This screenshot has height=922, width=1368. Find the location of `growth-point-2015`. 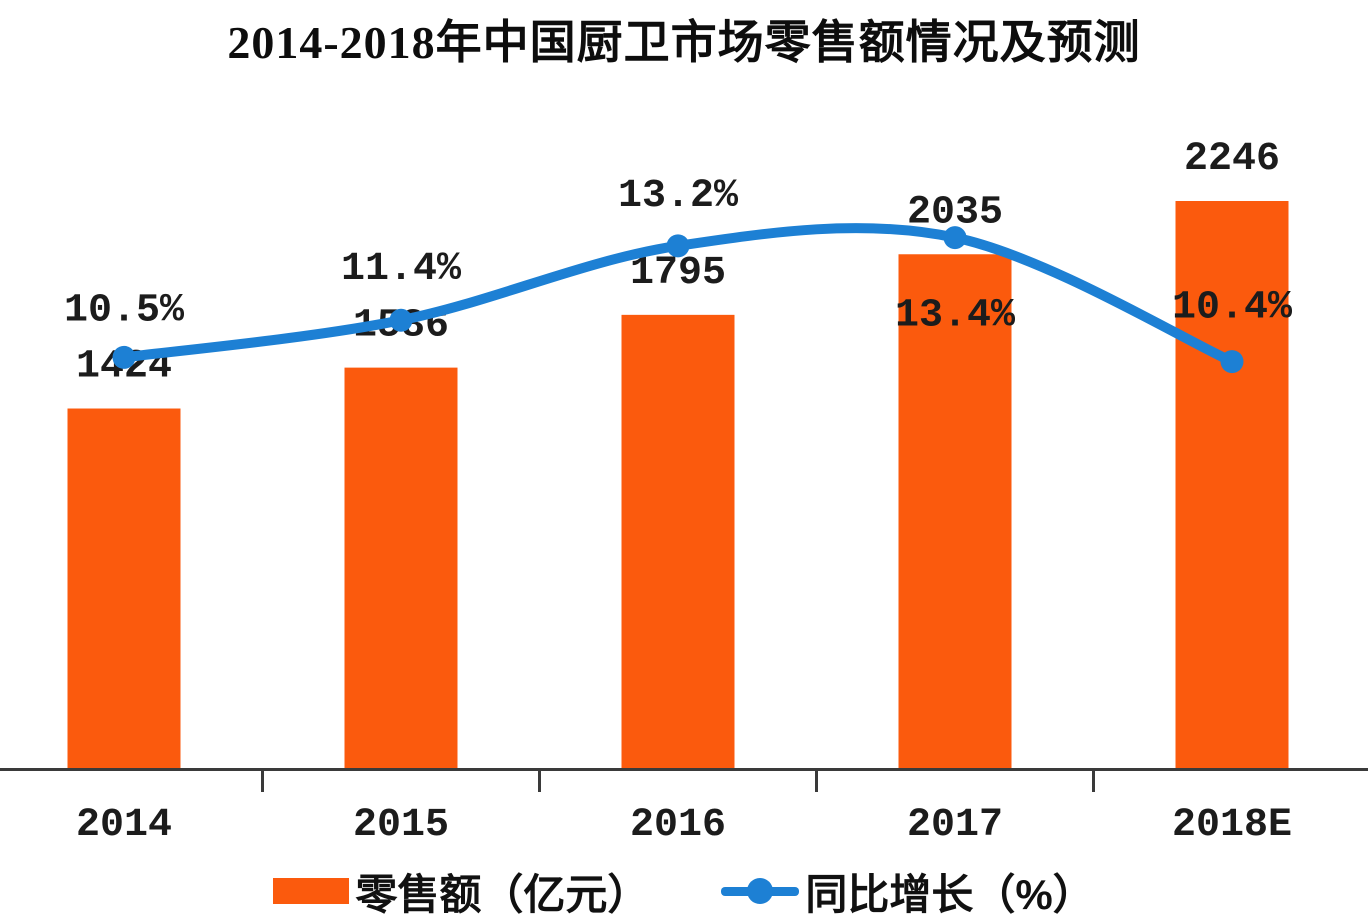

growth-point-2015 is located at coordinates (401, 320).